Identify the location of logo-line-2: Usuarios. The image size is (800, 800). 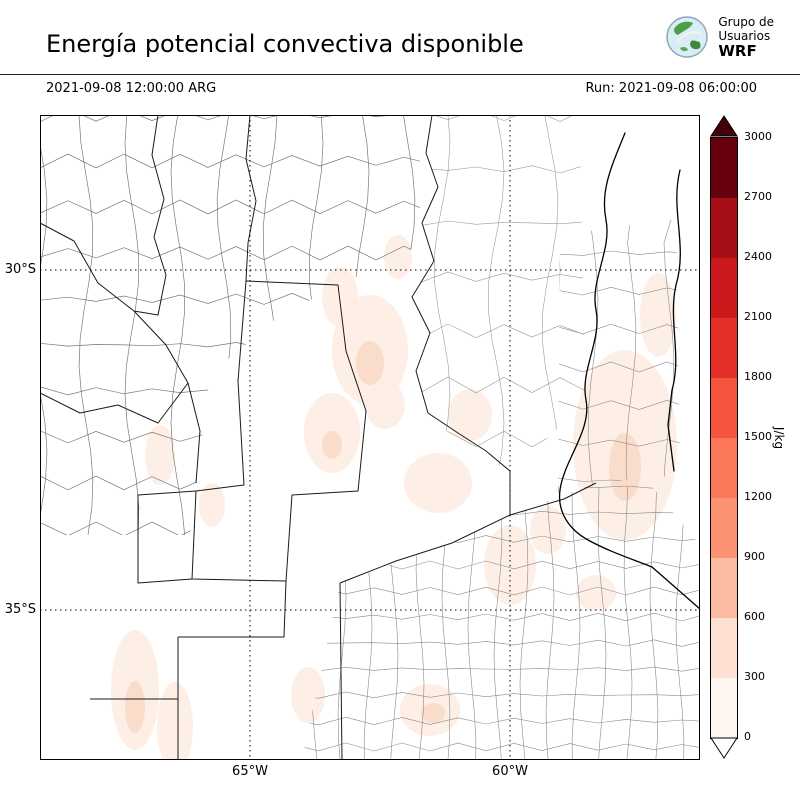
(744, 35).